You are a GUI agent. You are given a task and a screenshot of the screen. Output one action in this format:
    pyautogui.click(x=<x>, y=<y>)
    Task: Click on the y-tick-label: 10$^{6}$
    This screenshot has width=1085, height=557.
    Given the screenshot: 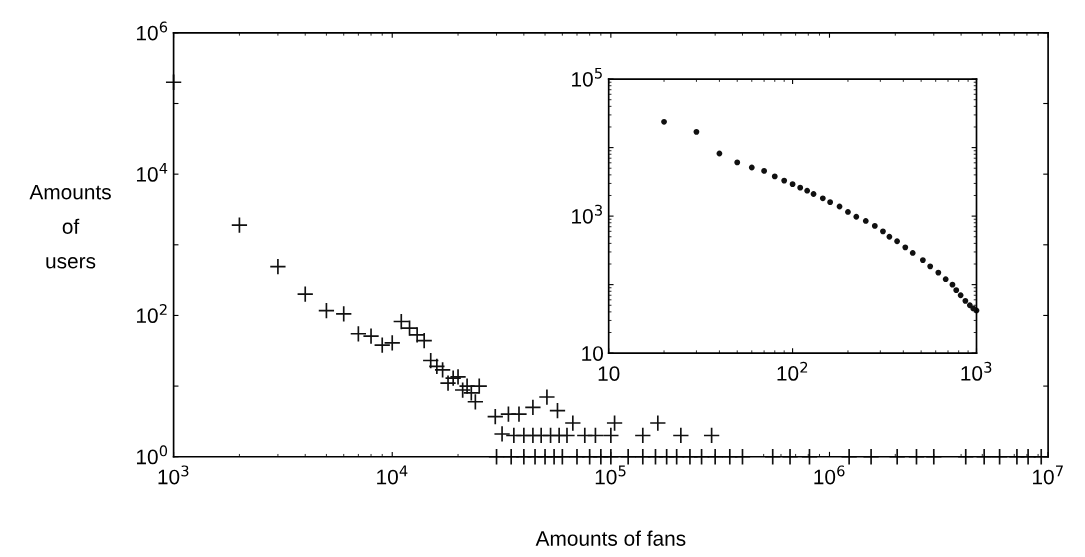 What is the action you would take?
    pyautogui.click(x=152, y=31)
    